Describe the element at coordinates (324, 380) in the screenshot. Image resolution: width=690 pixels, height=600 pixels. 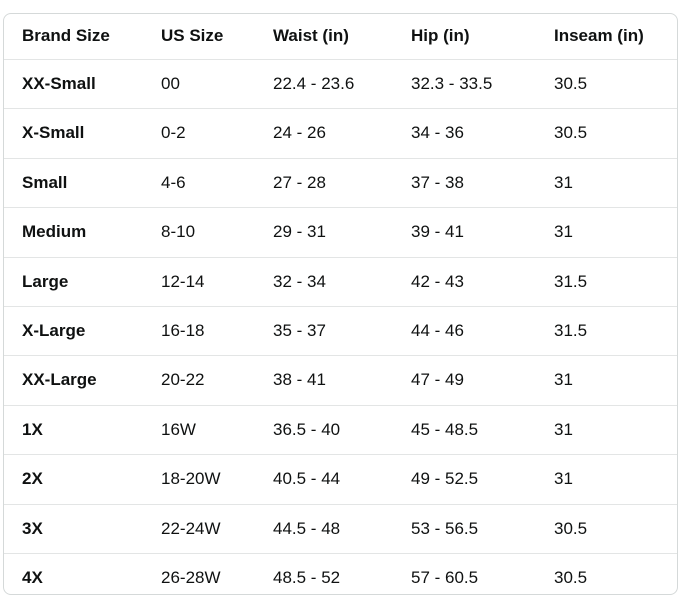
I see `value-cell: 38 - 41` at that location.